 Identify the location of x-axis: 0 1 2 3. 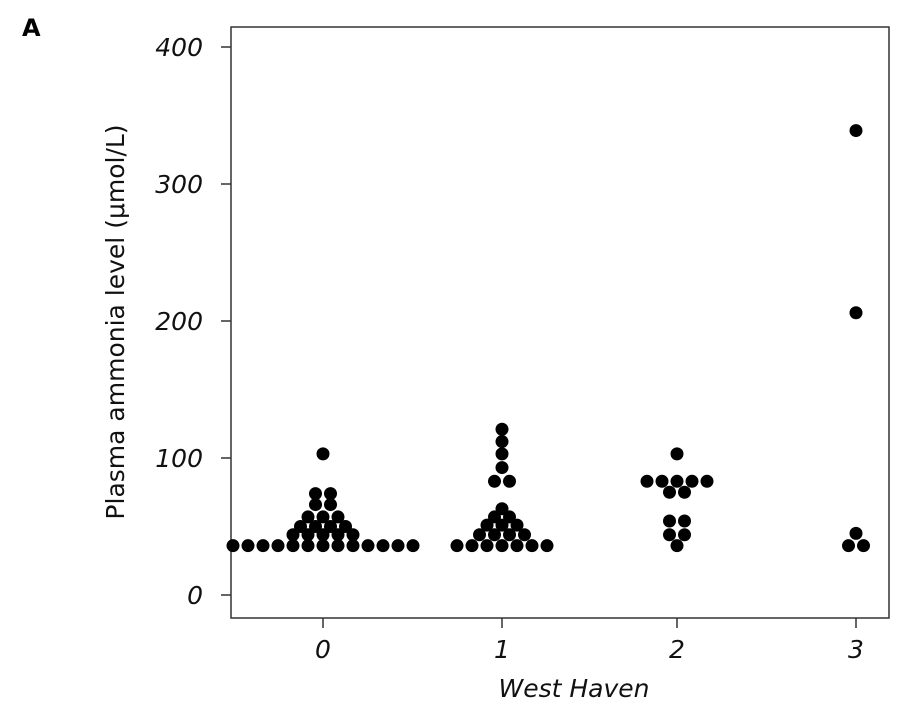
(589, 641).